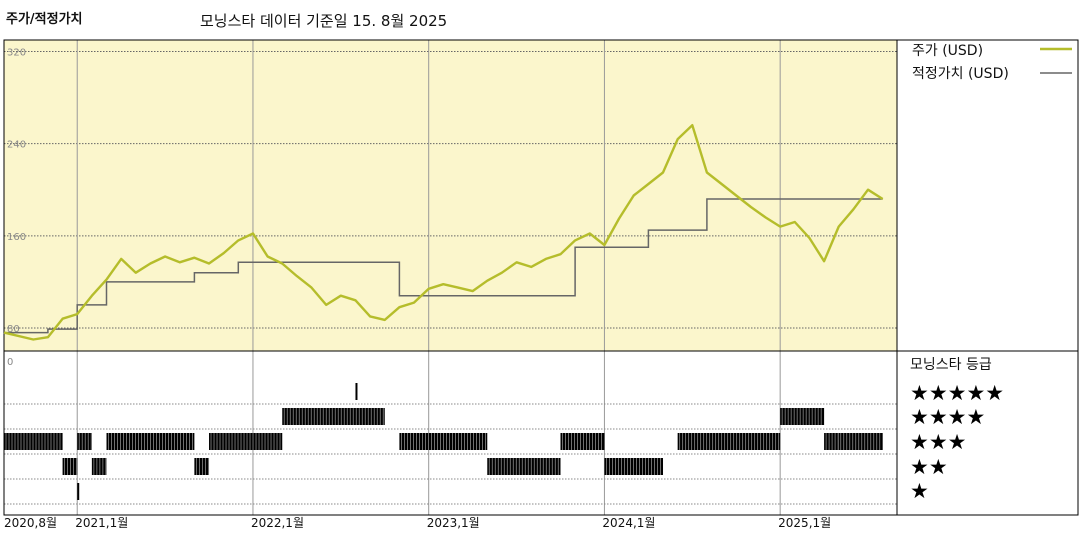 The width and height of the screenshot is (1080, 540). I want to click on y-tick-label-320: 320, so click(16, 53).